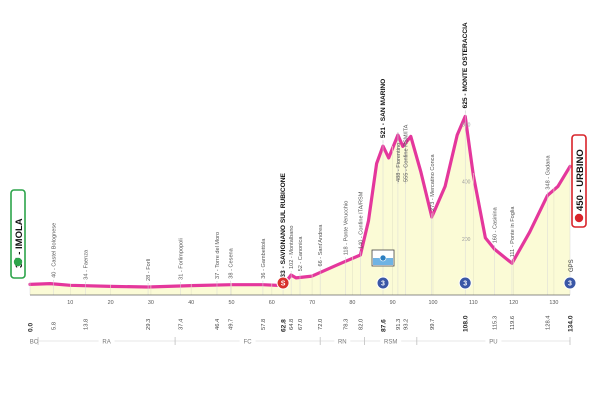  I want to click on start-name: IMOLA, so click(19, 233).